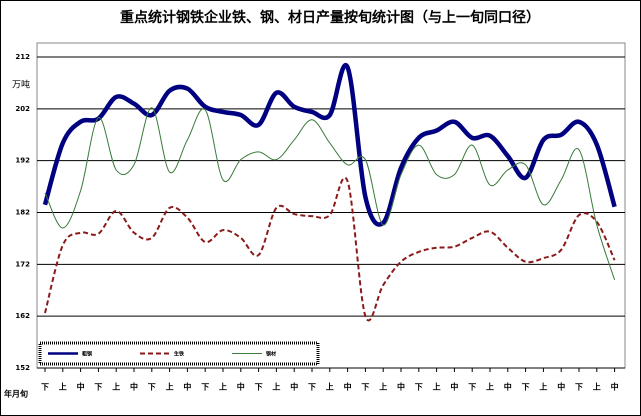 The width and height of the screenshot is (641, 416). Describe the element at coordinates (22, 264) in the screenshot. I see `y-tick-label: 172` at that location.